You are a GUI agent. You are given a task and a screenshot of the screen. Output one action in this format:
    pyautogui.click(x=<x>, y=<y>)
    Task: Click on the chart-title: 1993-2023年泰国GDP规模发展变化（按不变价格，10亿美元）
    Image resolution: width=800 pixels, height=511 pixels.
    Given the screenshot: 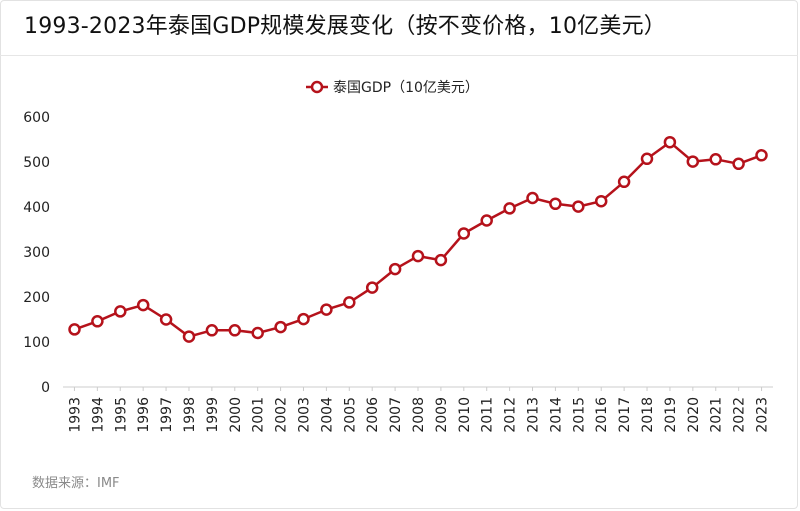 What is the action you would take?
    pyautogui.click(x=345, y=26)
    